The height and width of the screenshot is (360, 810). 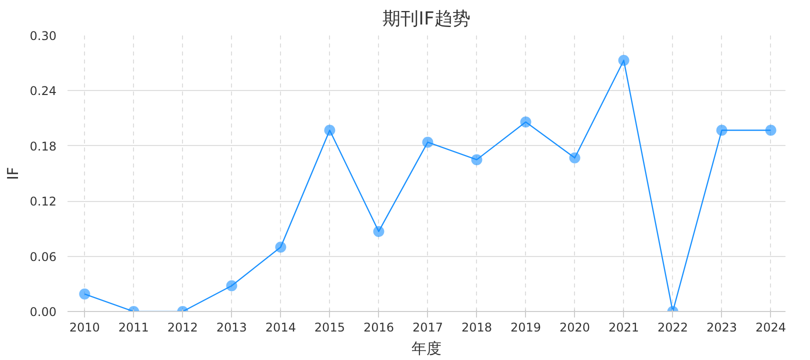 I want to click on y-tick-label: 0.06, so click(x=43, y=257).